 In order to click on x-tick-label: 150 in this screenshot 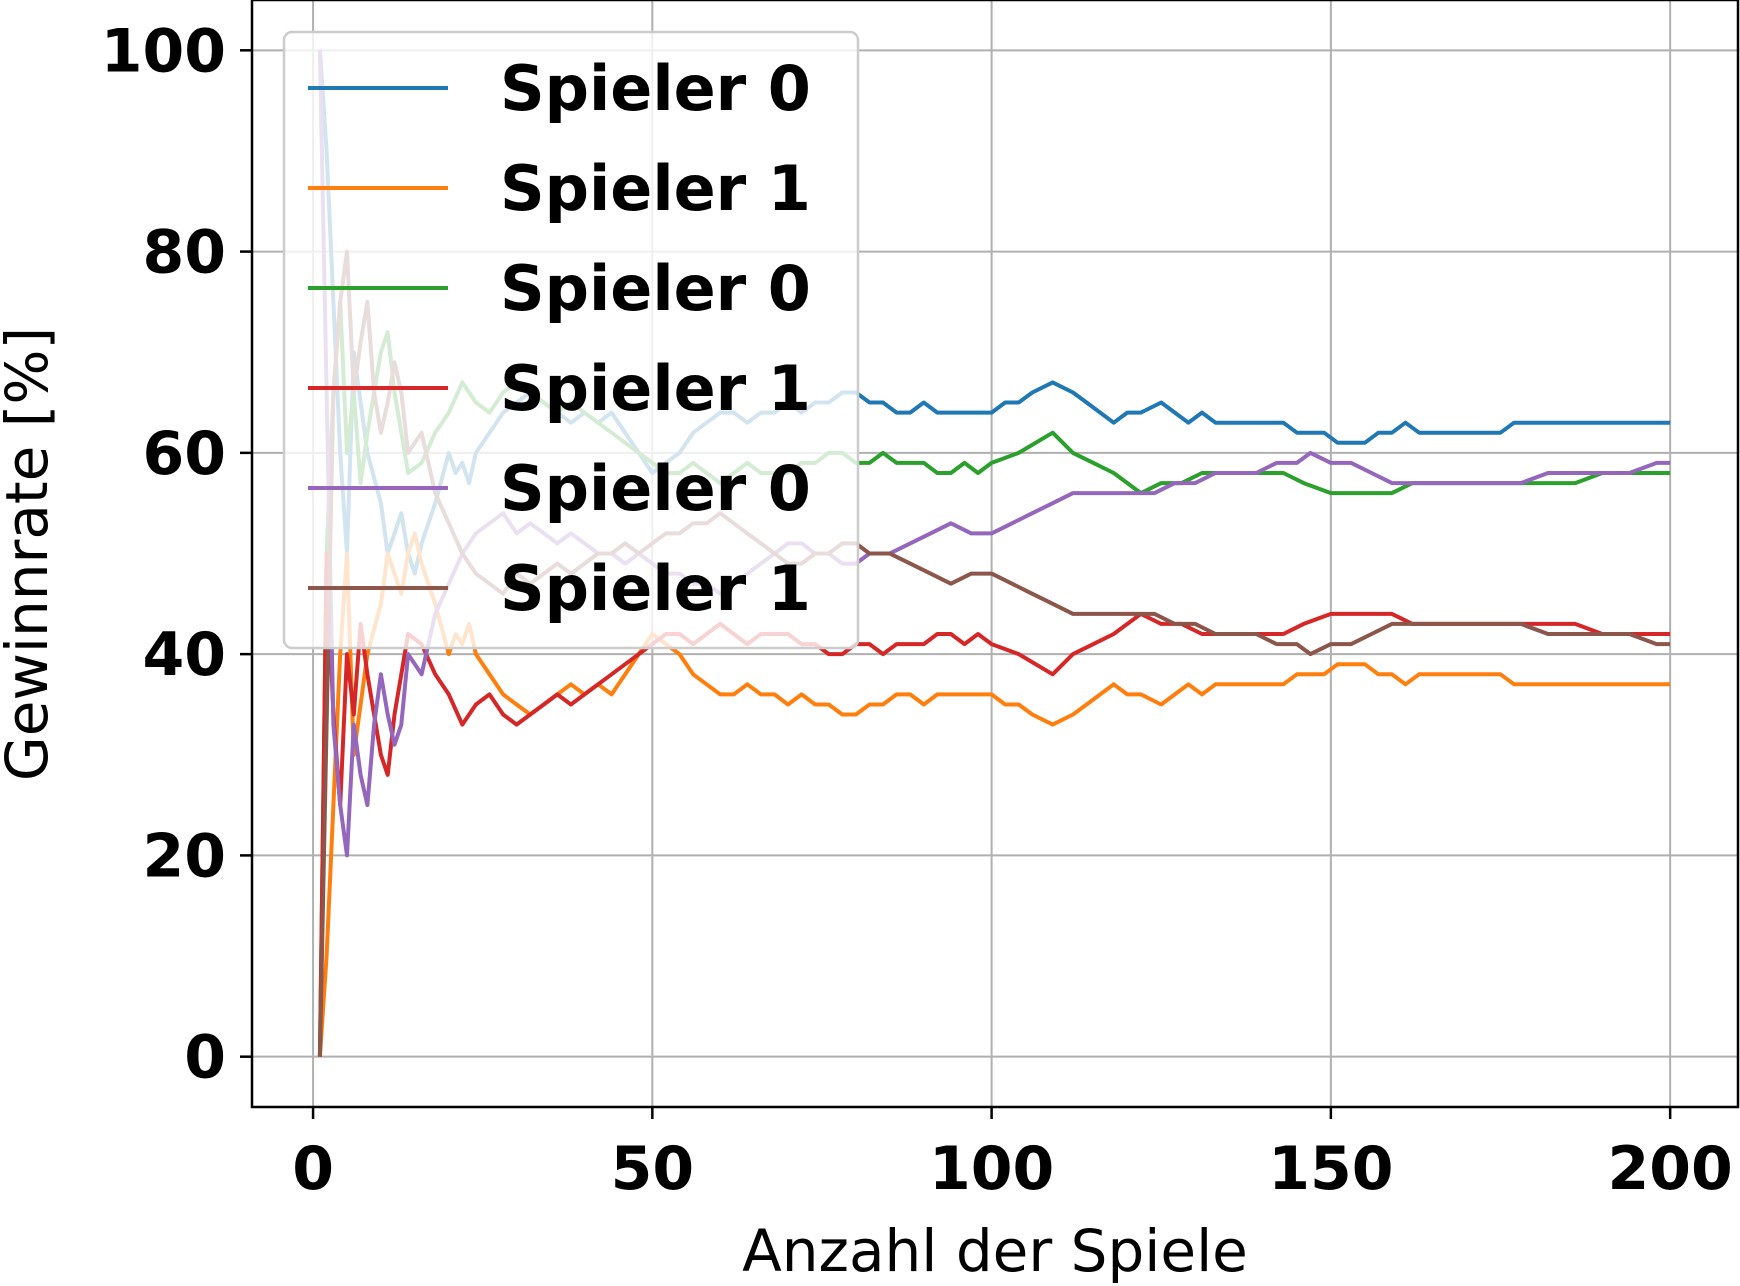, I will do `click(1330, 1169)`.